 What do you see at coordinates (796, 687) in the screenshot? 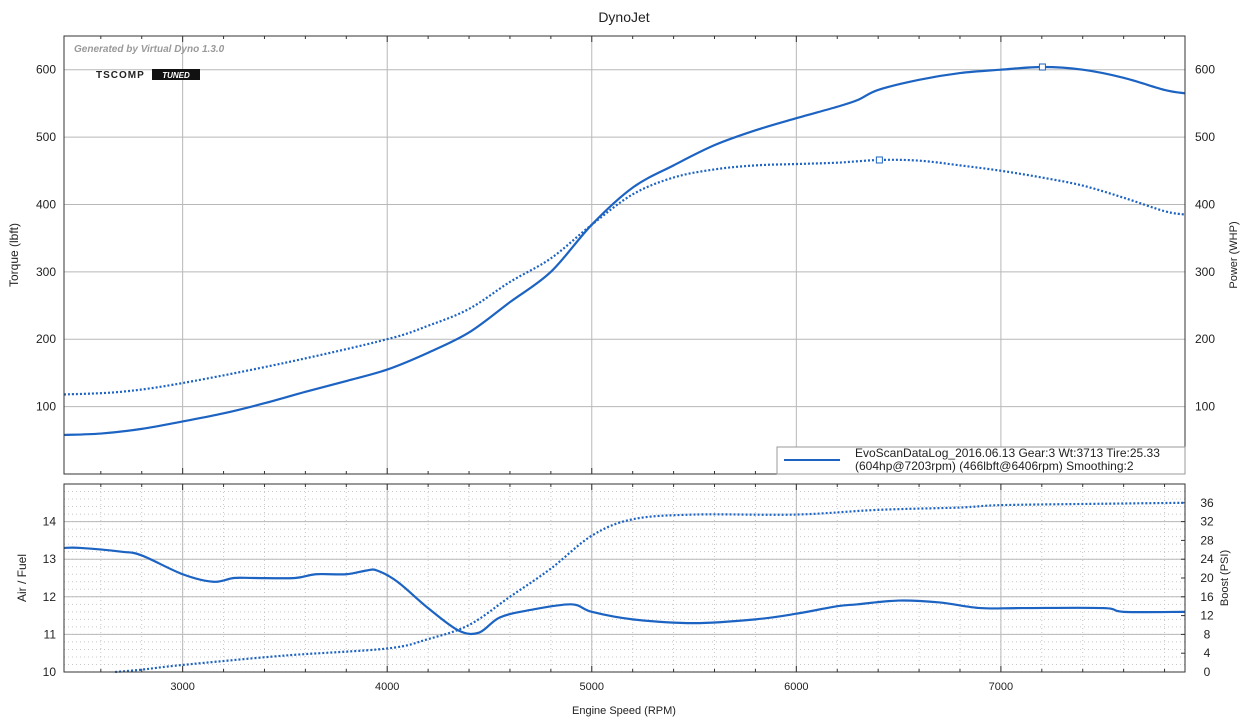
I see `x-tick-label: 6000` at bounding box center [796, 687].